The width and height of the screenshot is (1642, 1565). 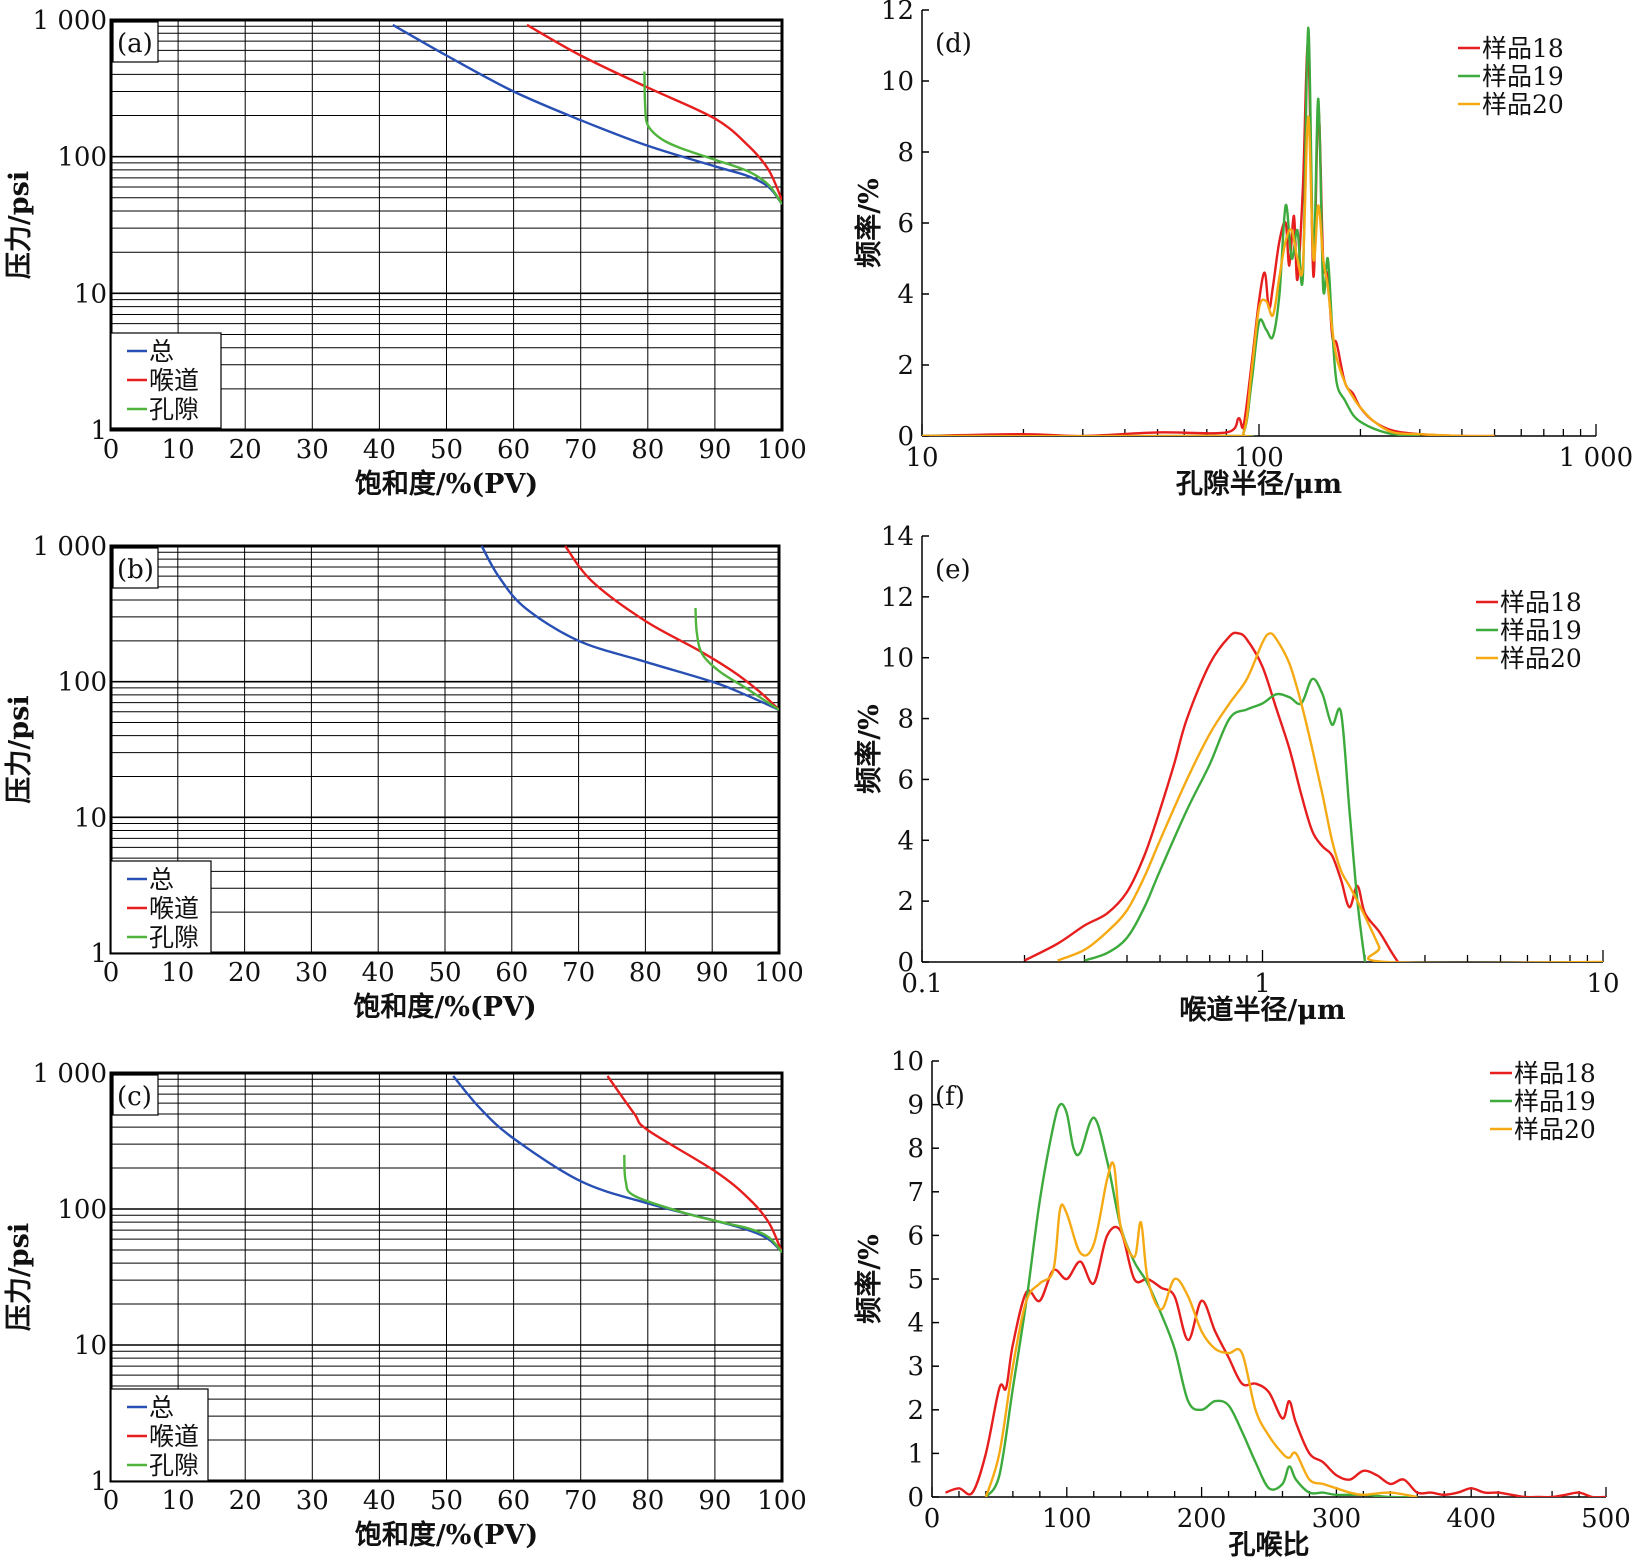 What do you see at coordinates (1262, 1010) in the screenshot?
I see `x-axis-title: 喉道半径/μm` at bounding box center [1262, 1010].